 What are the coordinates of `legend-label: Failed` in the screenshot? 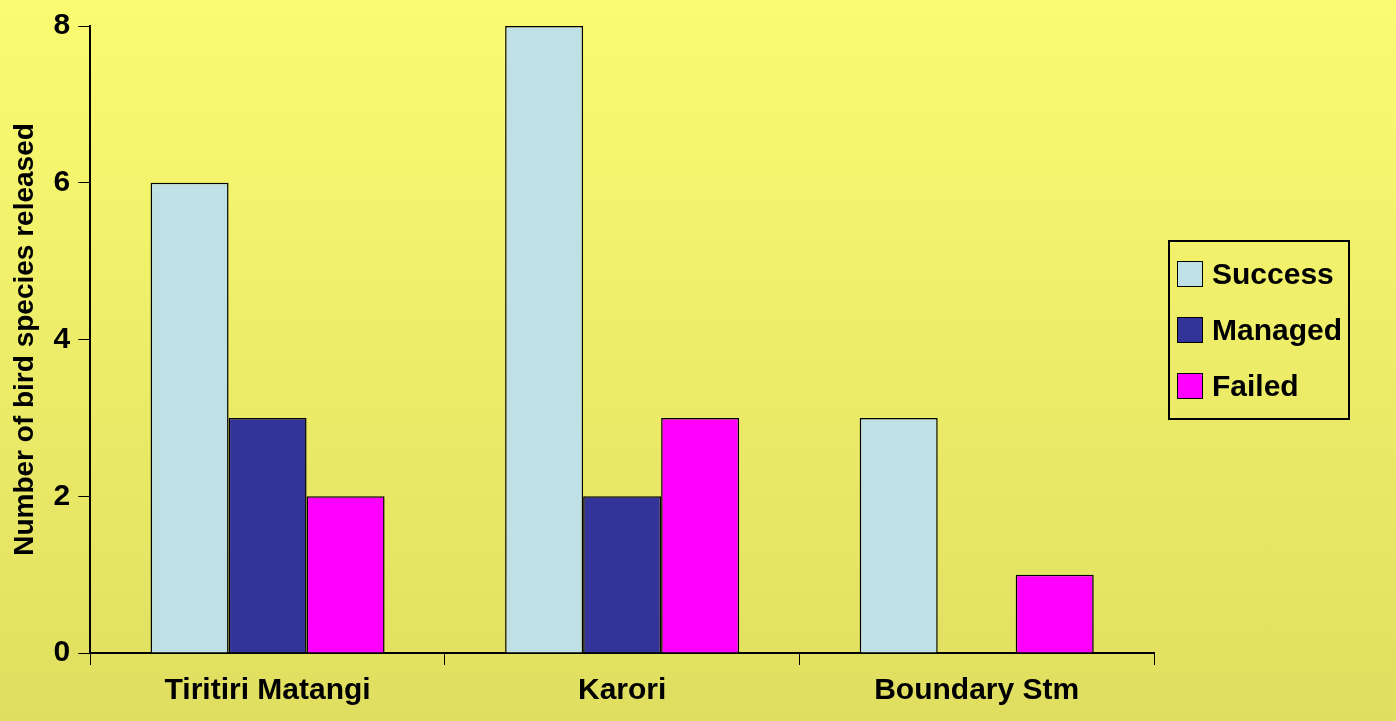 It's located at (1255, 386).